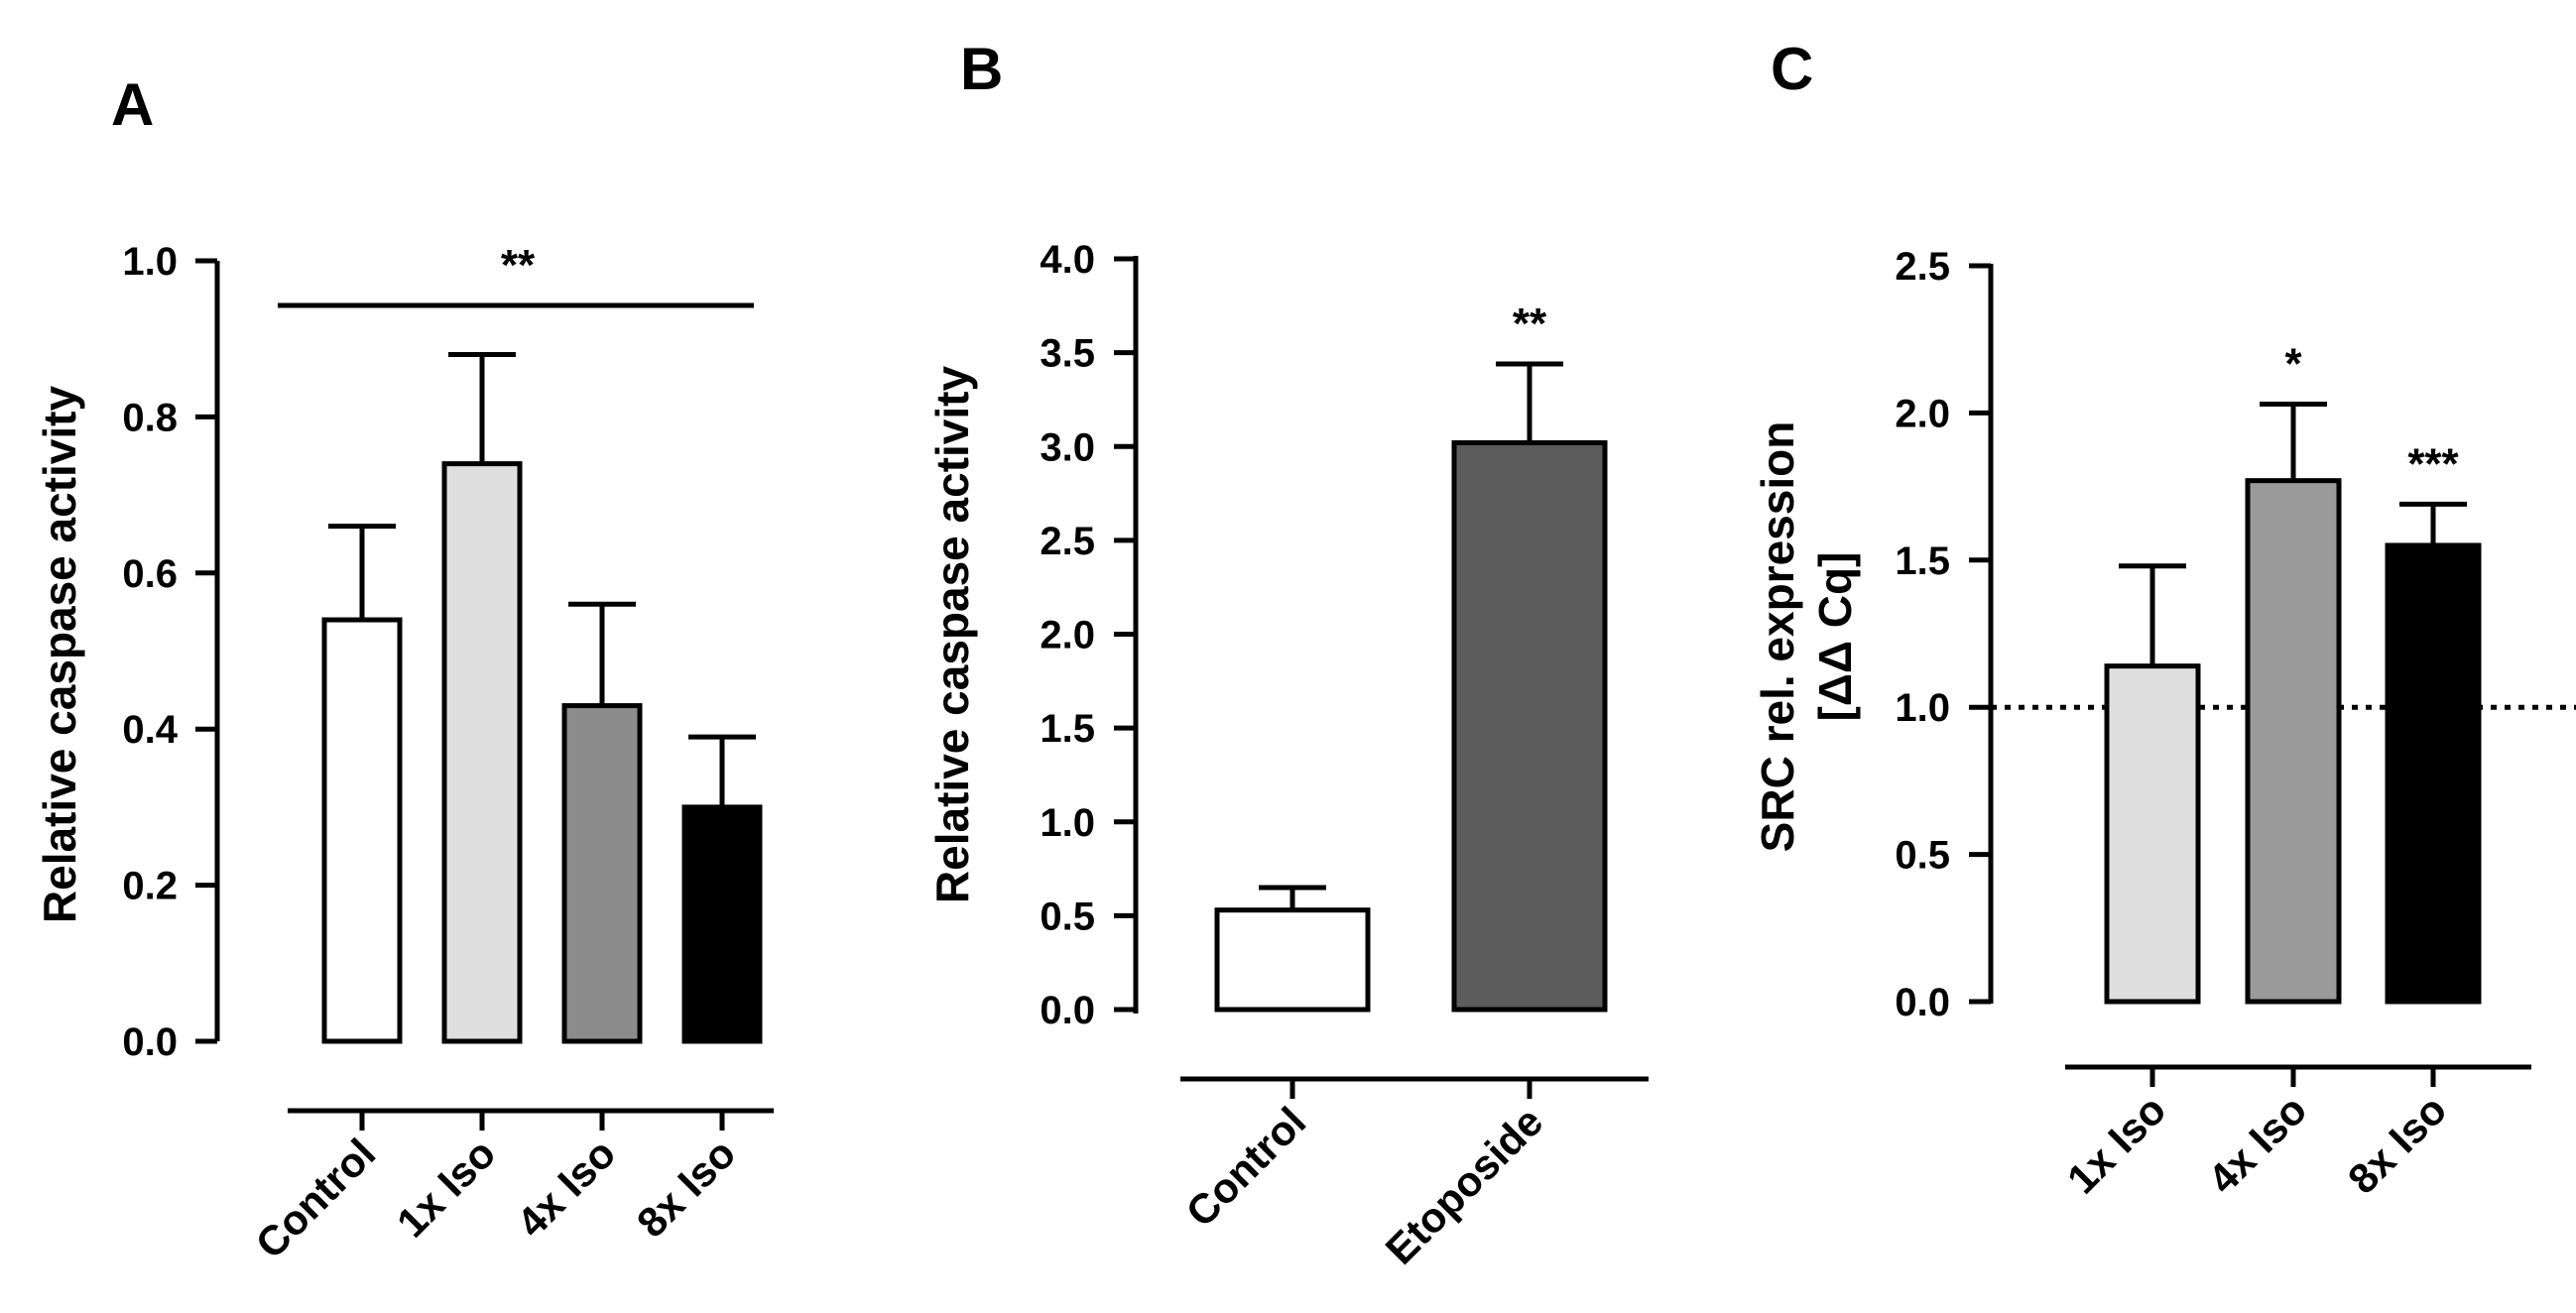  What do you see at coordinates (150, 1042) in the screenshot?
I see `panel-a-y-tick-label: 0.0` at bounding box center [150, 1042].